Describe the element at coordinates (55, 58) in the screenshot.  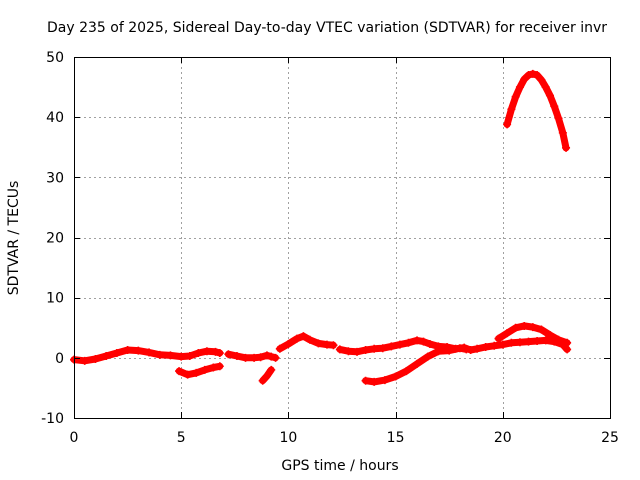
I see `y-tick-label: 50` at that location.